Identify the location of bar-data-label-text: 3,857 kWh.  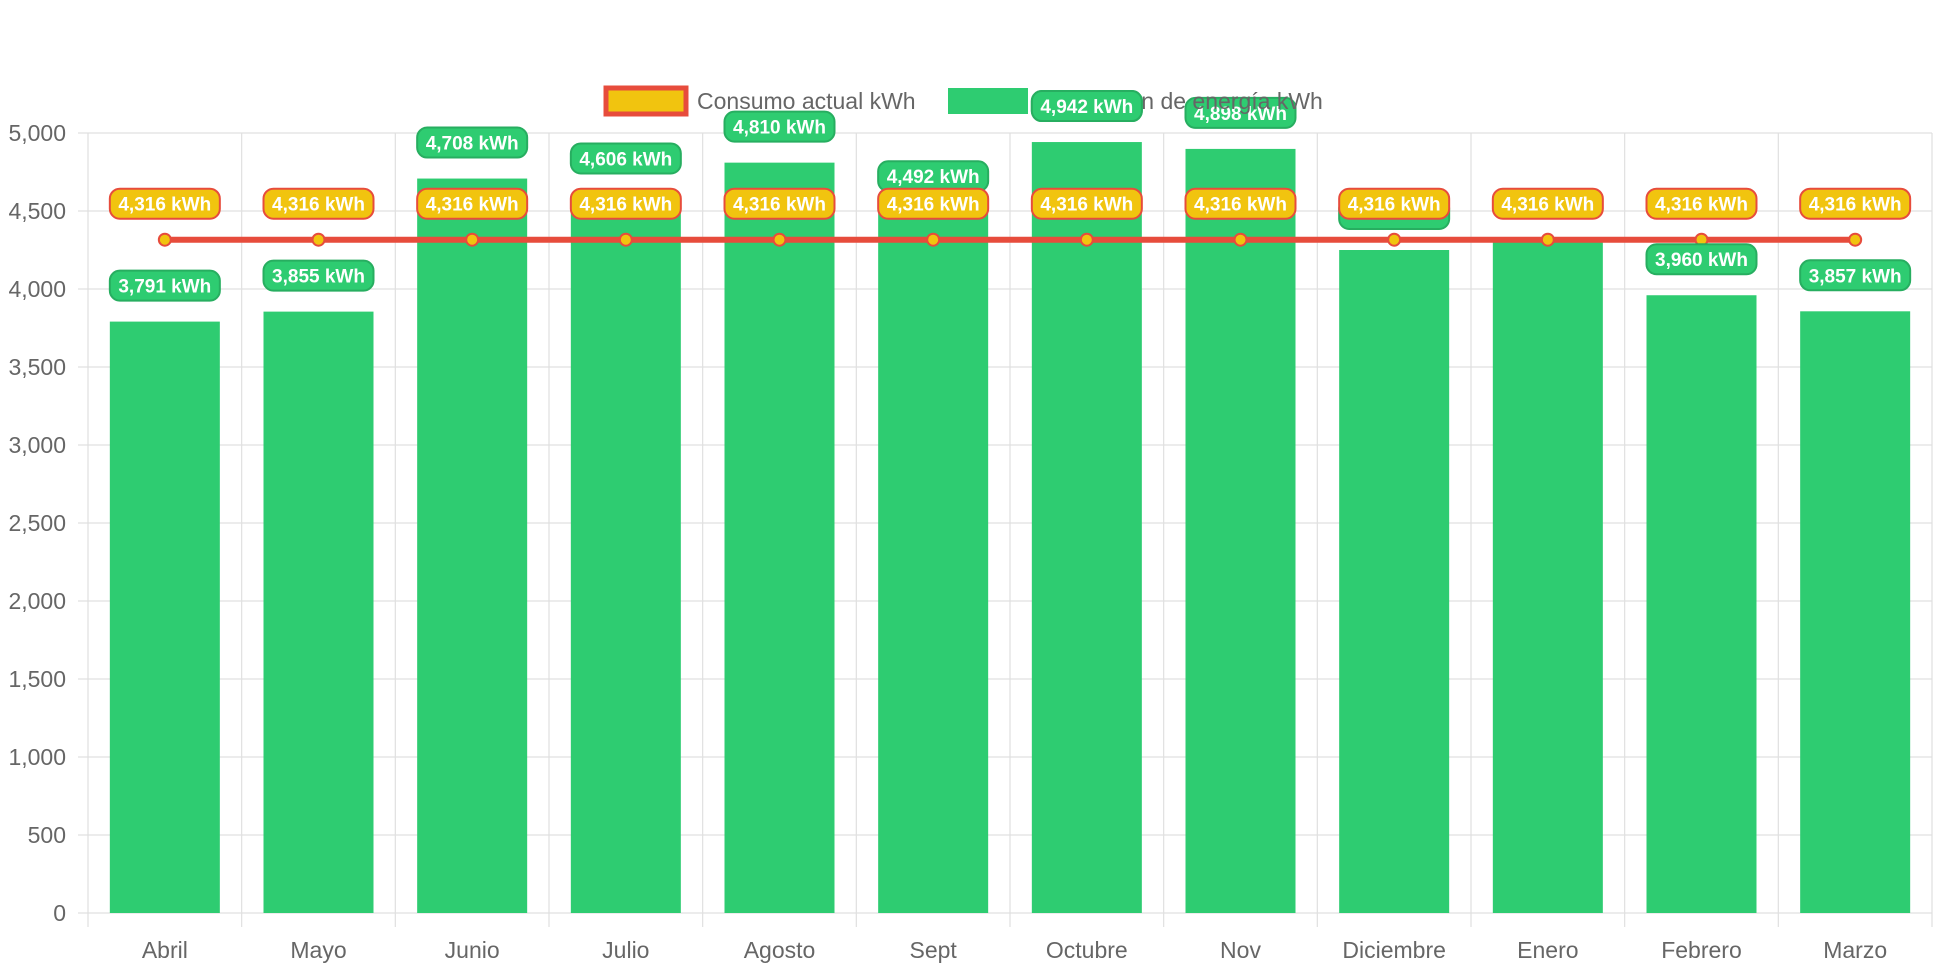
(1855, 276).